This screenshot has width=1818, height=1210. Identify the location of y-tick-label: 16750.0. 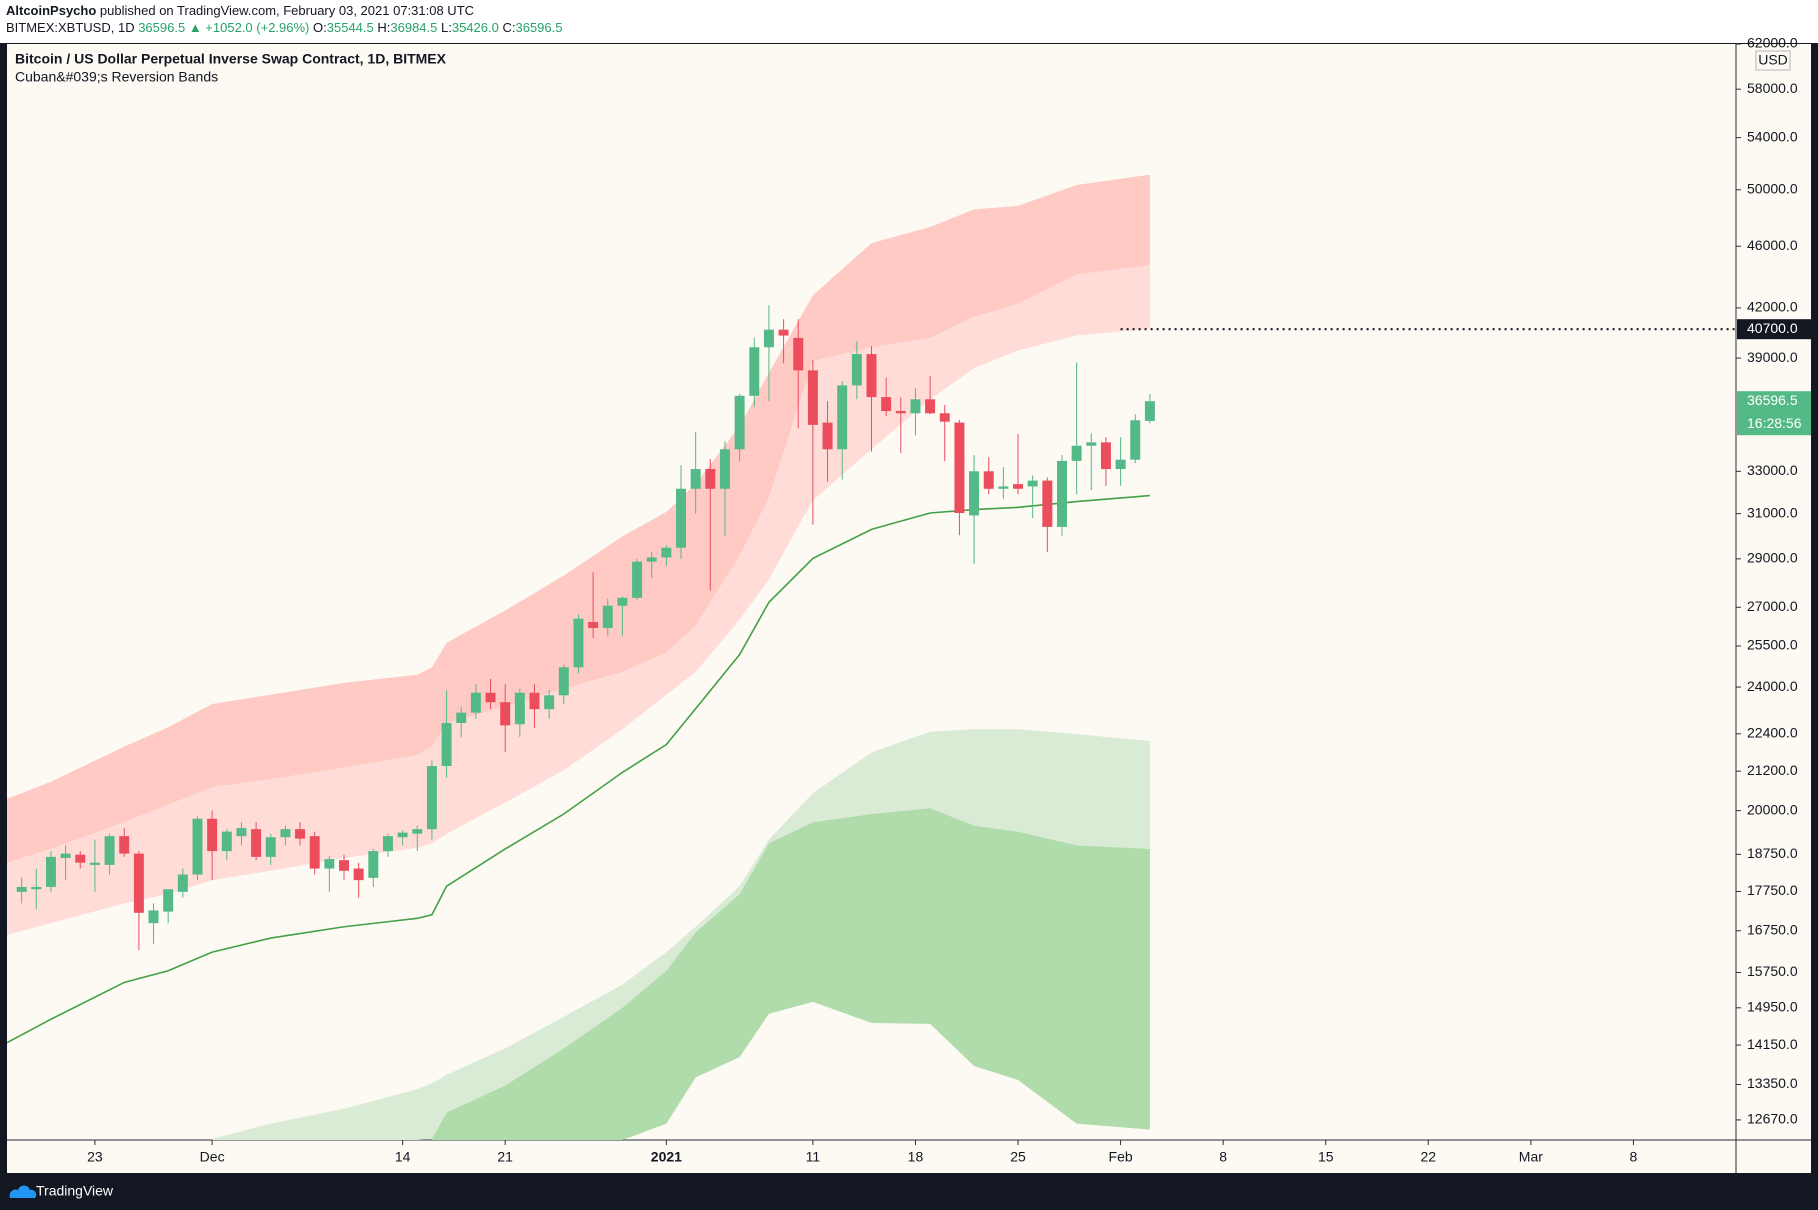
(1772, 929).